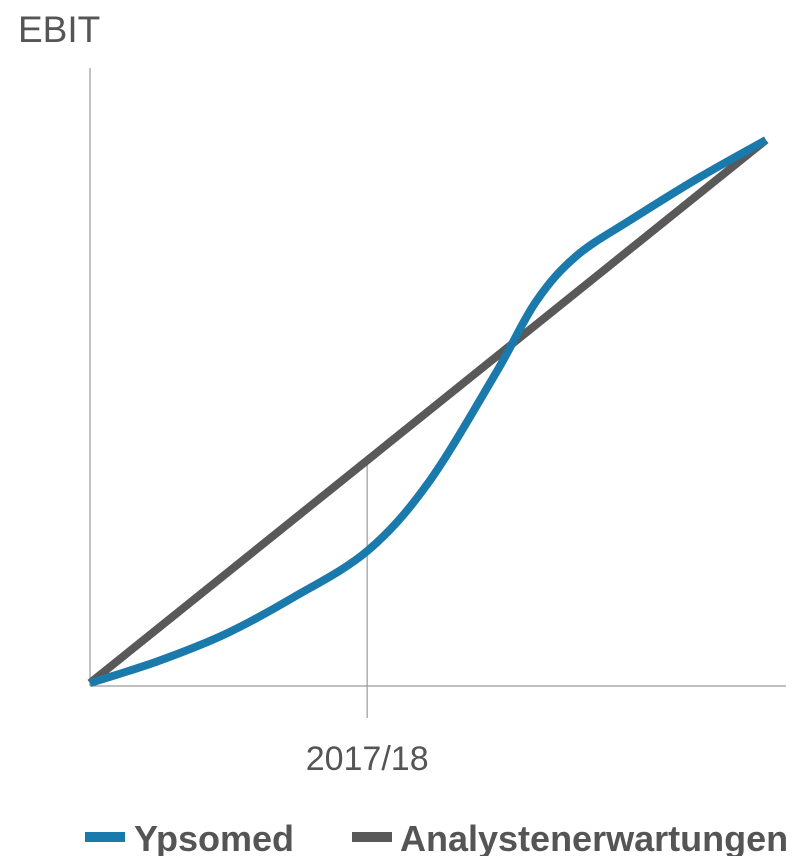 Image resolution: width=805 pixels, height=856 pixels. Describe the element at coordinates (367, 759) in the screenshot. I see `x-tick-label: 2017/18` at that location.